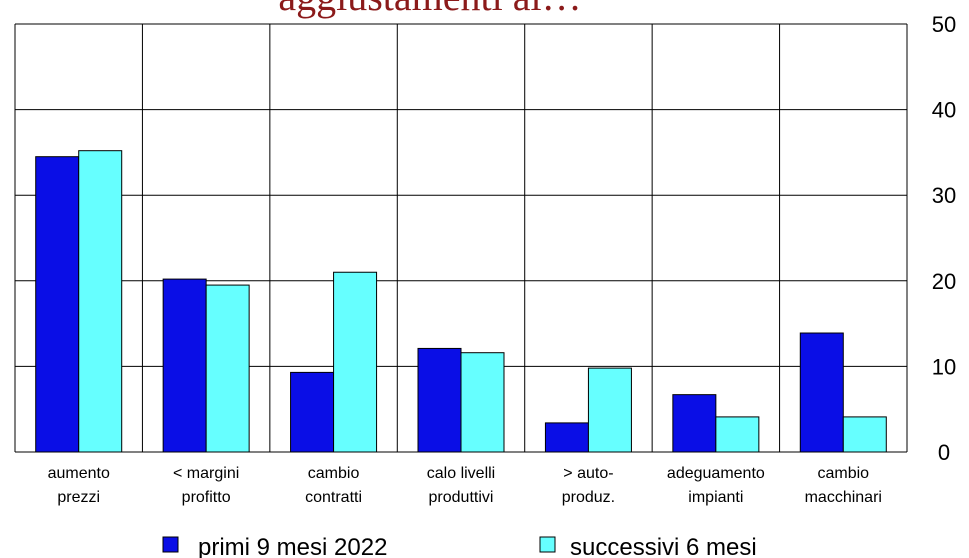  I want to click on bar-series1-cat3, so click(482, 402).